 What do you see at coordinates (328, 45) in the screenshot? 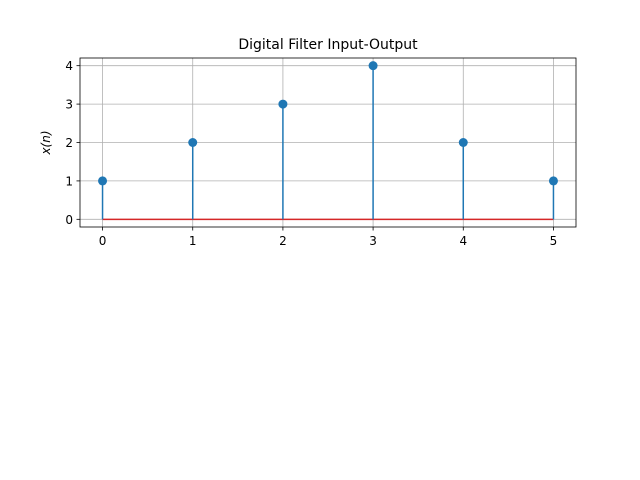
I see `chart-title: Digital Filter Input-Output` at bounding box center [328, 45].